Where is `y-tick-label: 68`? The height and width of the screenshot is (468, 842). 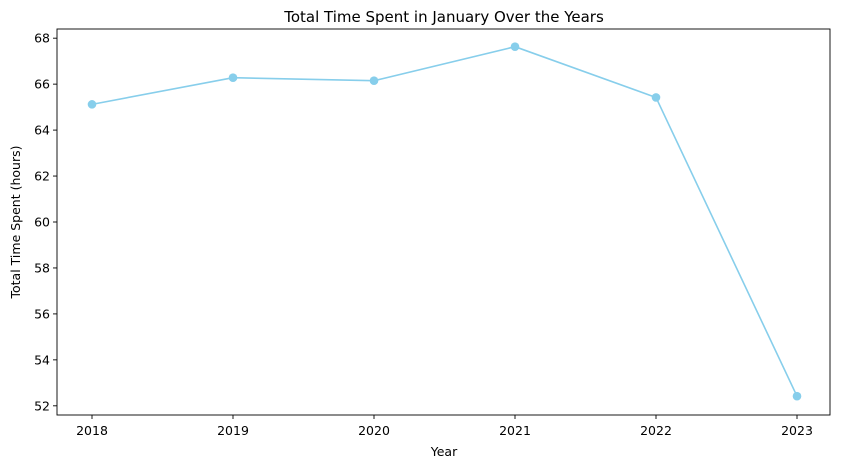
y-tick-label: 68 is located at coordinates (42, 38).